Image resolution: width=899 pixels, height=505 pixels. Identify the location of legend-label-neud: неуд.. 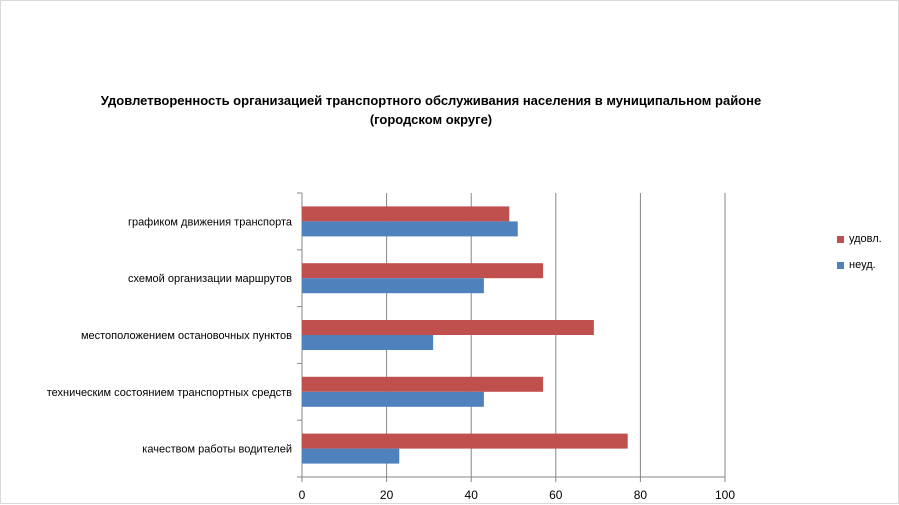
(862, 265).